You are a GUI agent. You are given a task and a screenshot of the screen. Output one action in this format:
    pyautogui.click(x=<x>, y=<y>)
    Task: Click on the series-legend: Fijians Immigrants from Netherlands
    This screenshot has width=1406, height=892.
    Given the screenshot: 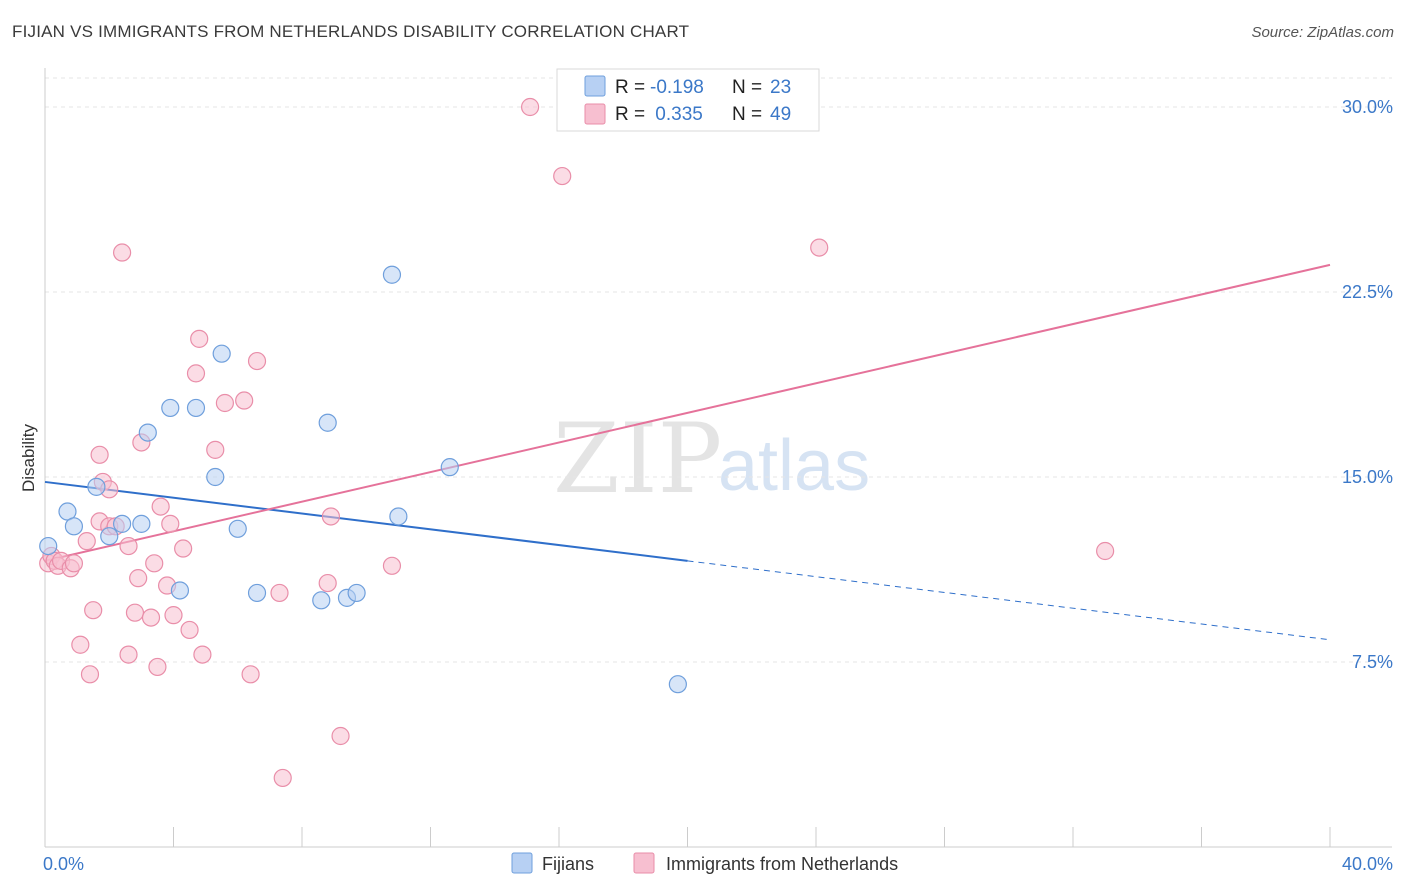 What is the action you would take?
    pyautogui.click(x=704, y=863)
    